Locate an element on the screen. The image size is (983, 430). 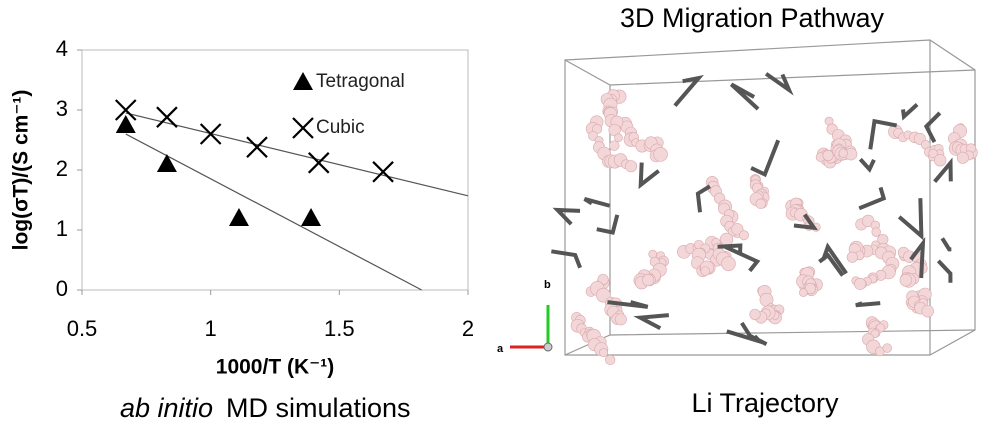
x-tick-label: 1 is located at coordinates (211, 328).